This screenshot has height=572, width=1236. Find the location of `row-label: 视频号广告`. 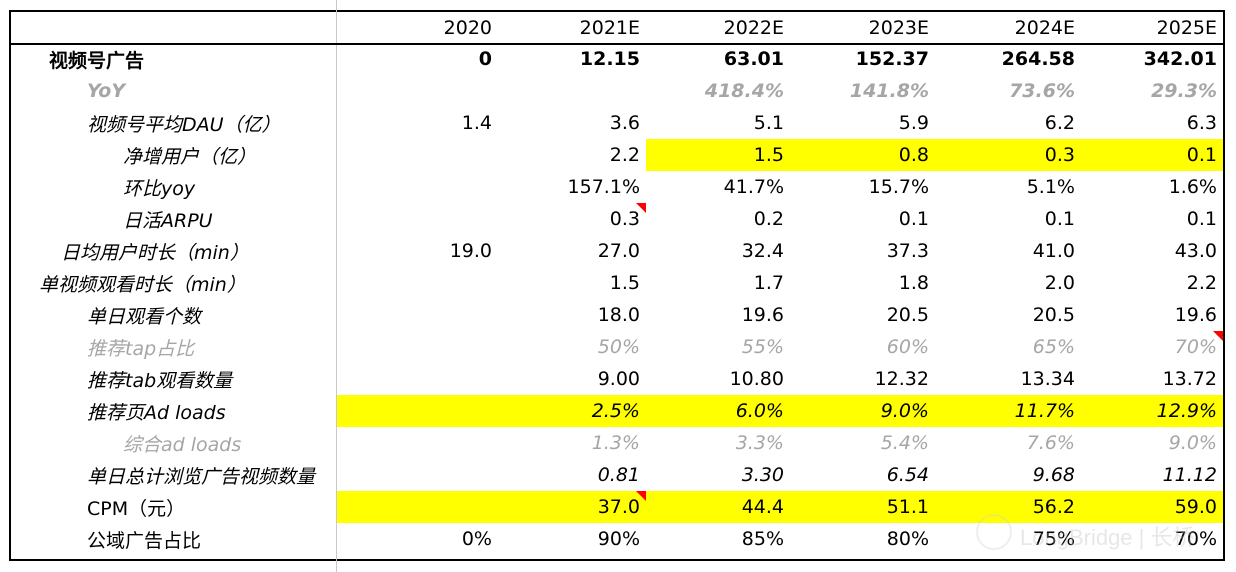

row-label: 视频号广告 is located at coordinates (97, 60).